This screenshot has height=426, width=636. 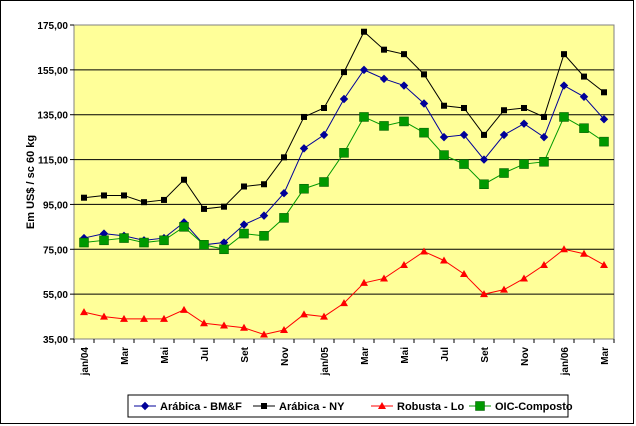 What do you see at coordinates (430, 407) in the screenshot?
I see `legend-label: Robusta - Lo` at bounding box center [430, 407].